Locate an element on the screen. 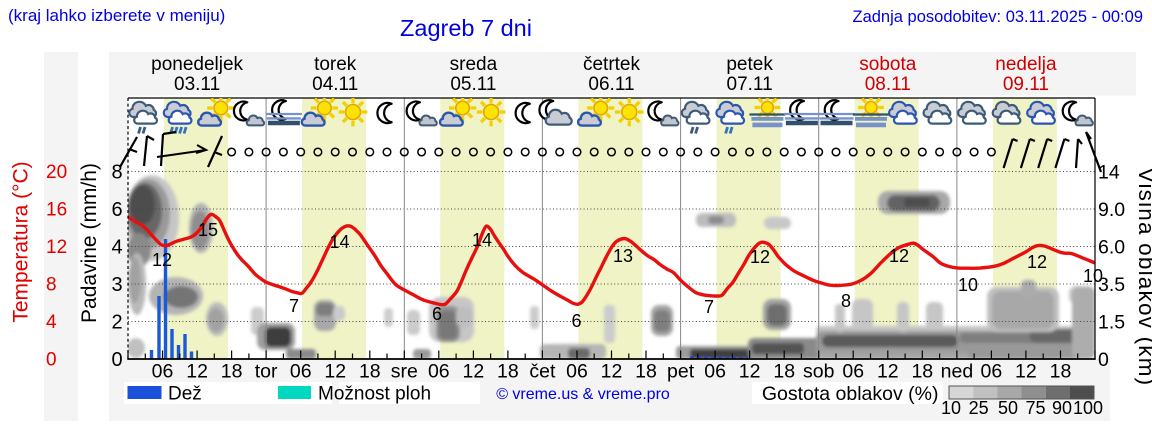  svg-text: Možnost ploh is located at coordinates (374, 394).